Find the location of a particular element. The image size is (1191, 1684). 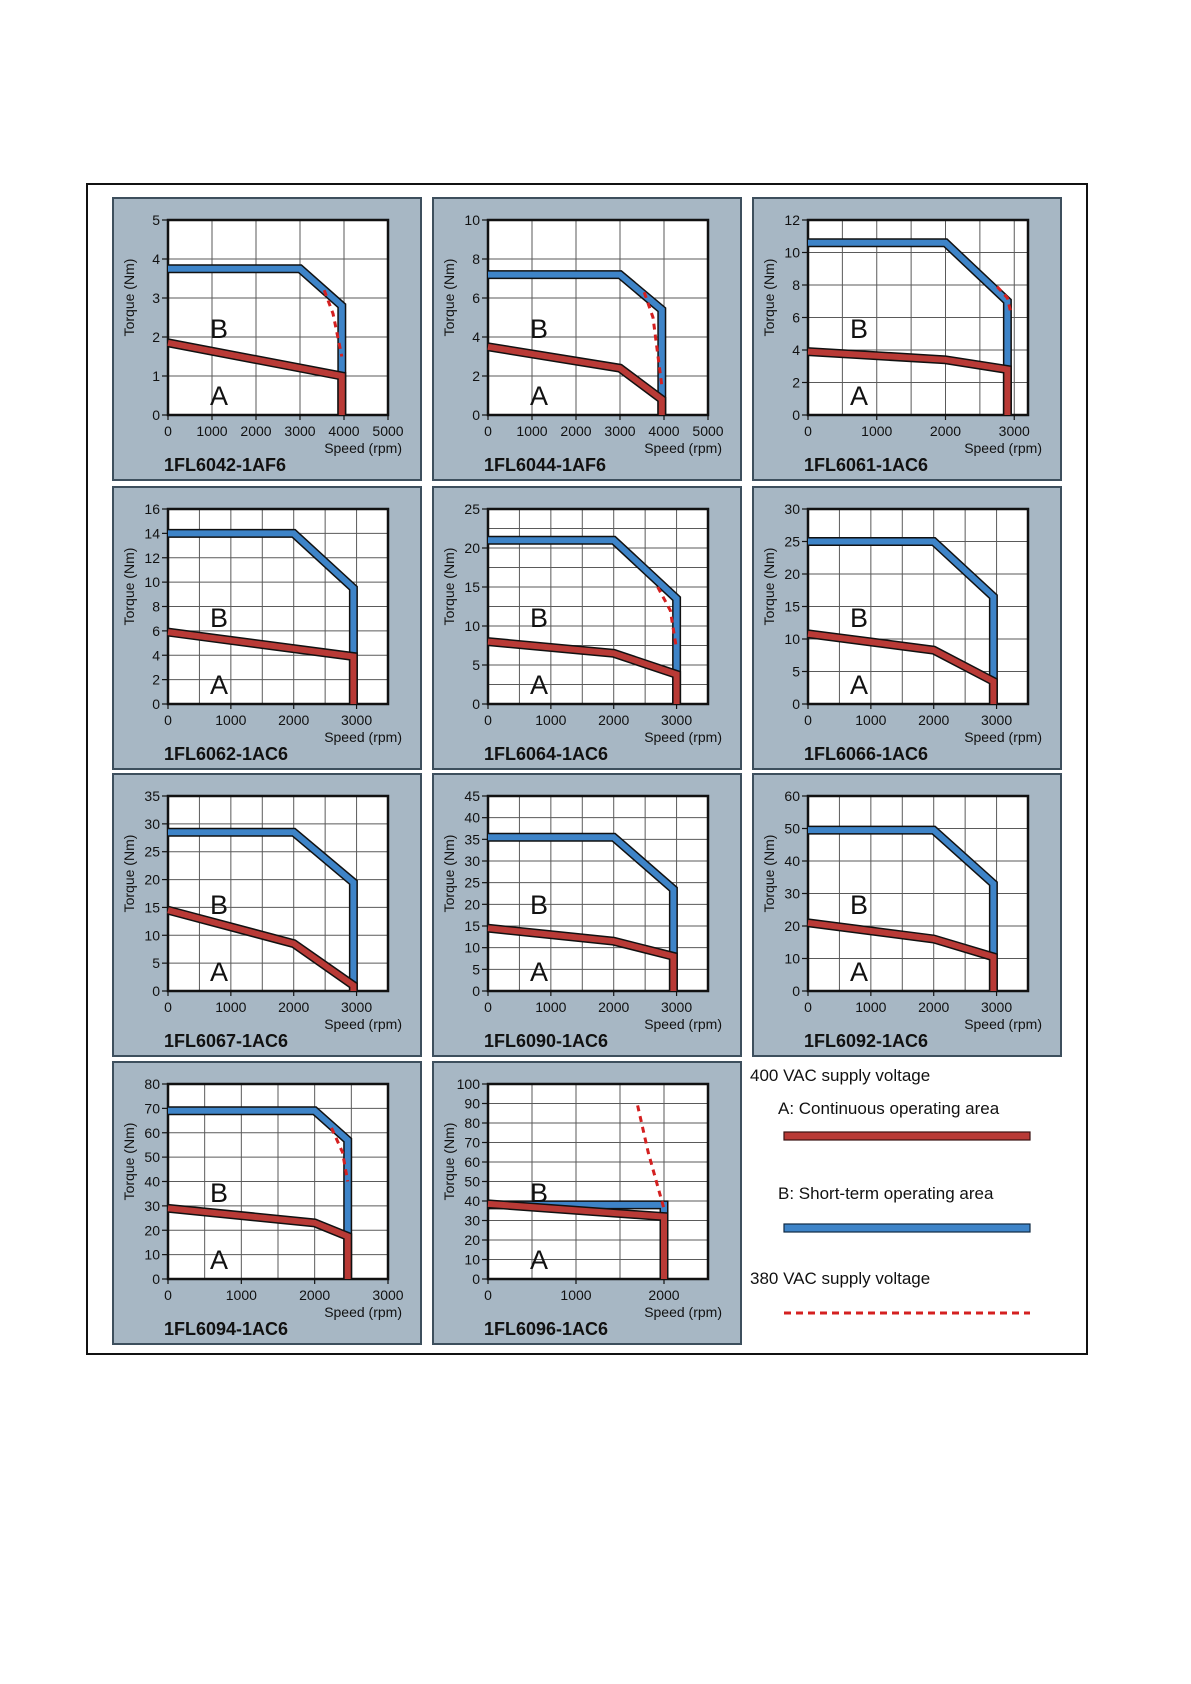

legend-380-vac: 380 VAC supply voltage is located at coordinates (840, 1278).